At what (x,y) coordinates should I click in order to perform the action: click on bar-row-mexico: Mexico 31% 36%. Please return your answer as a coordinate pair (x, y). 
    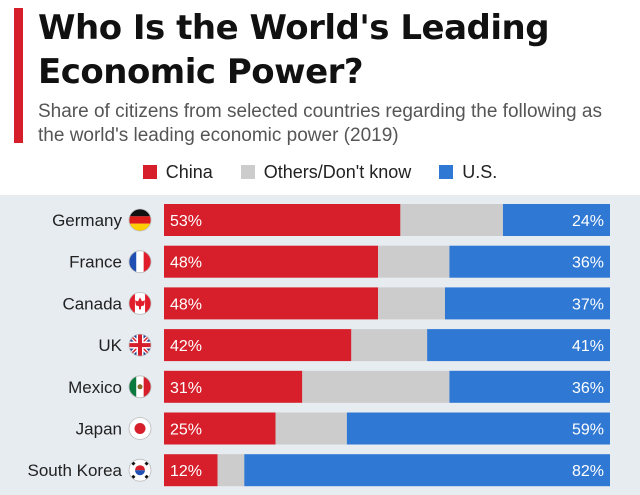
    Looking at the image, I should click on (339, 386).